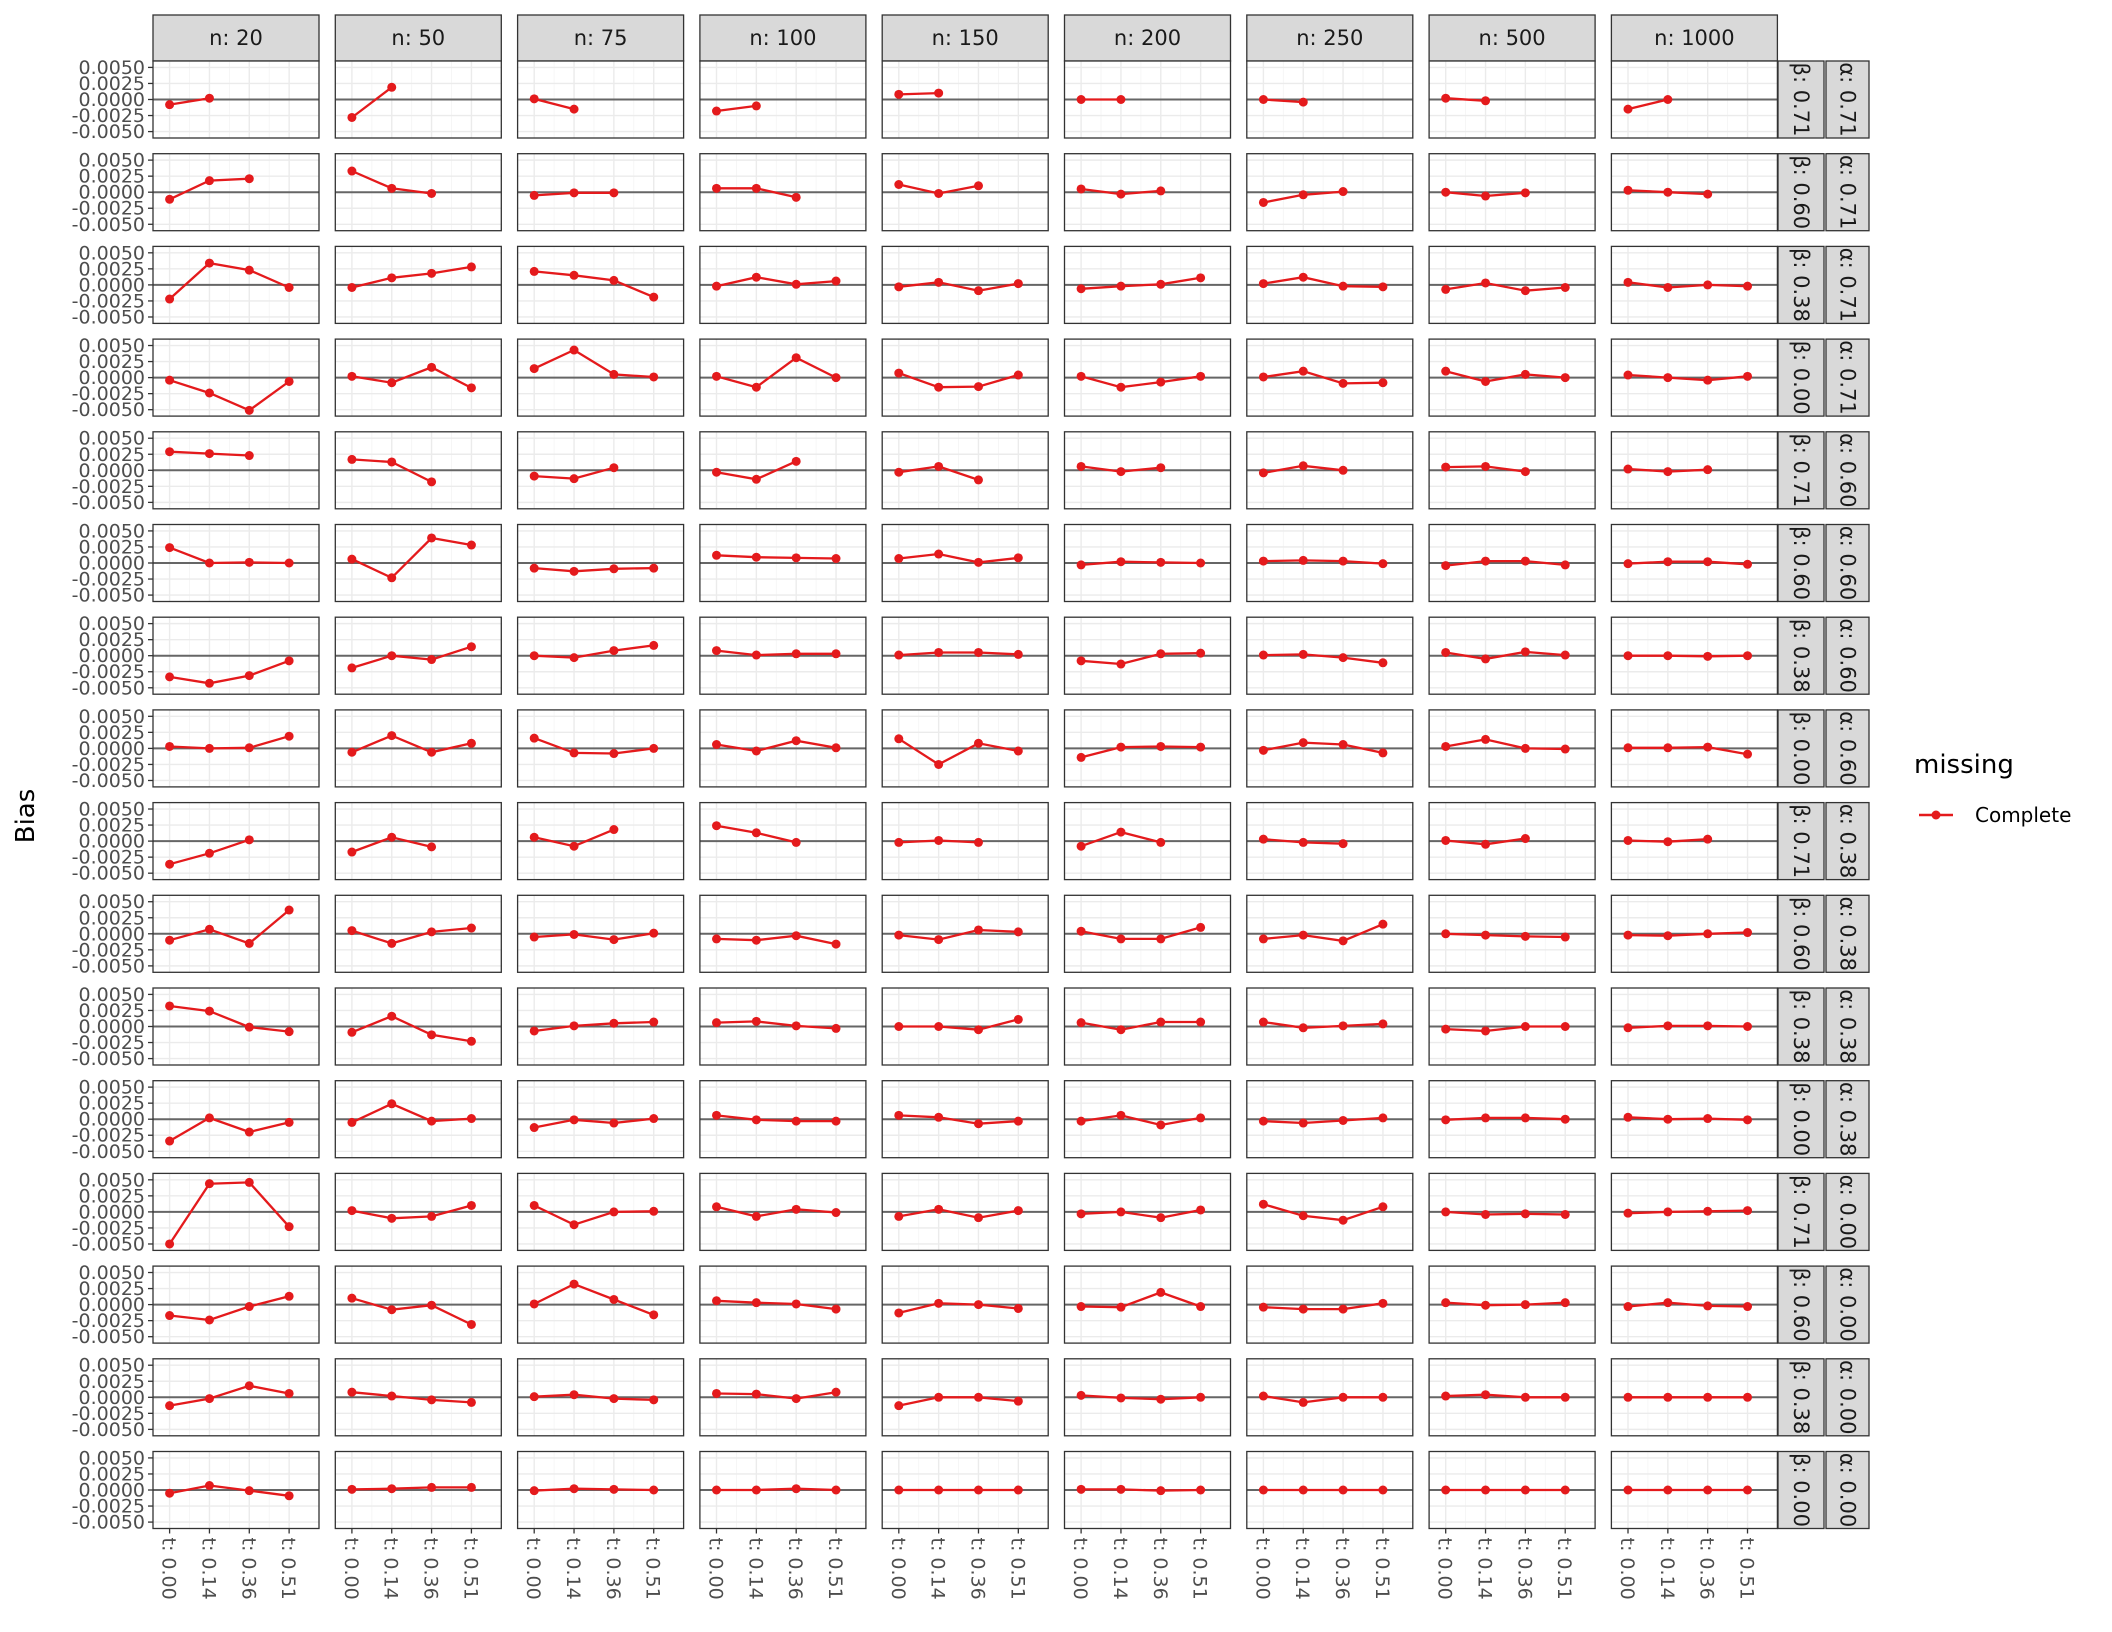  I want to click on column-strip-label: n: 500, so click(1512, 38).